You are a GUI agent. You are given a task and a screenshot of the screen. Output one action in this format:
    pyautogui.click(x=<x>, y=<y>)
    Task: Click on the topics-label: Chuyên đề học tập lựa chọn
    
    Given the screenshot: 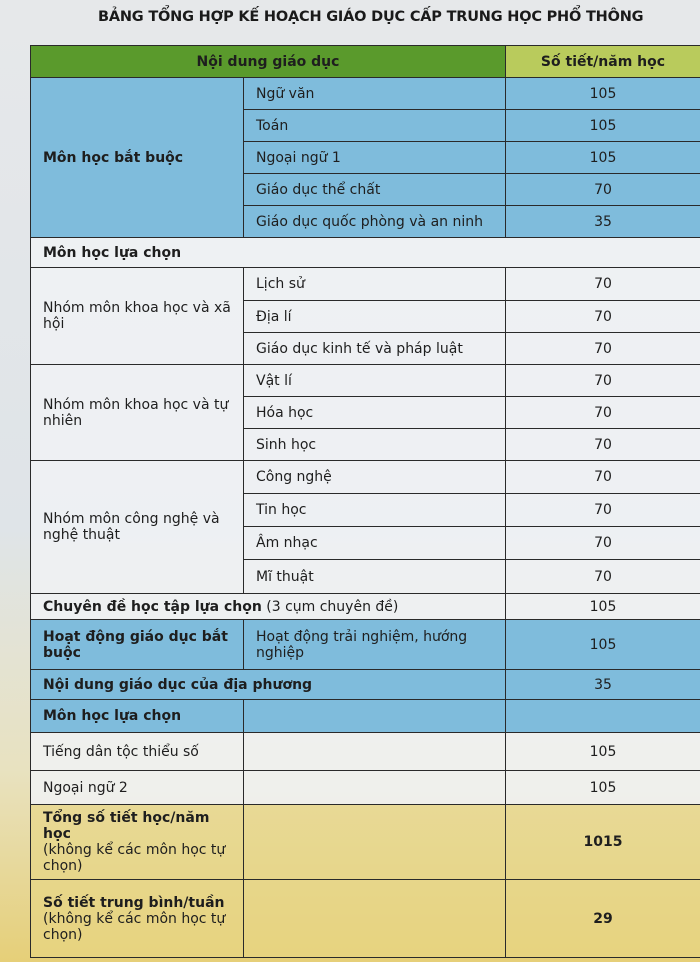 What is the action you would take?
    pyautogui.click(x=152, y=606)
    